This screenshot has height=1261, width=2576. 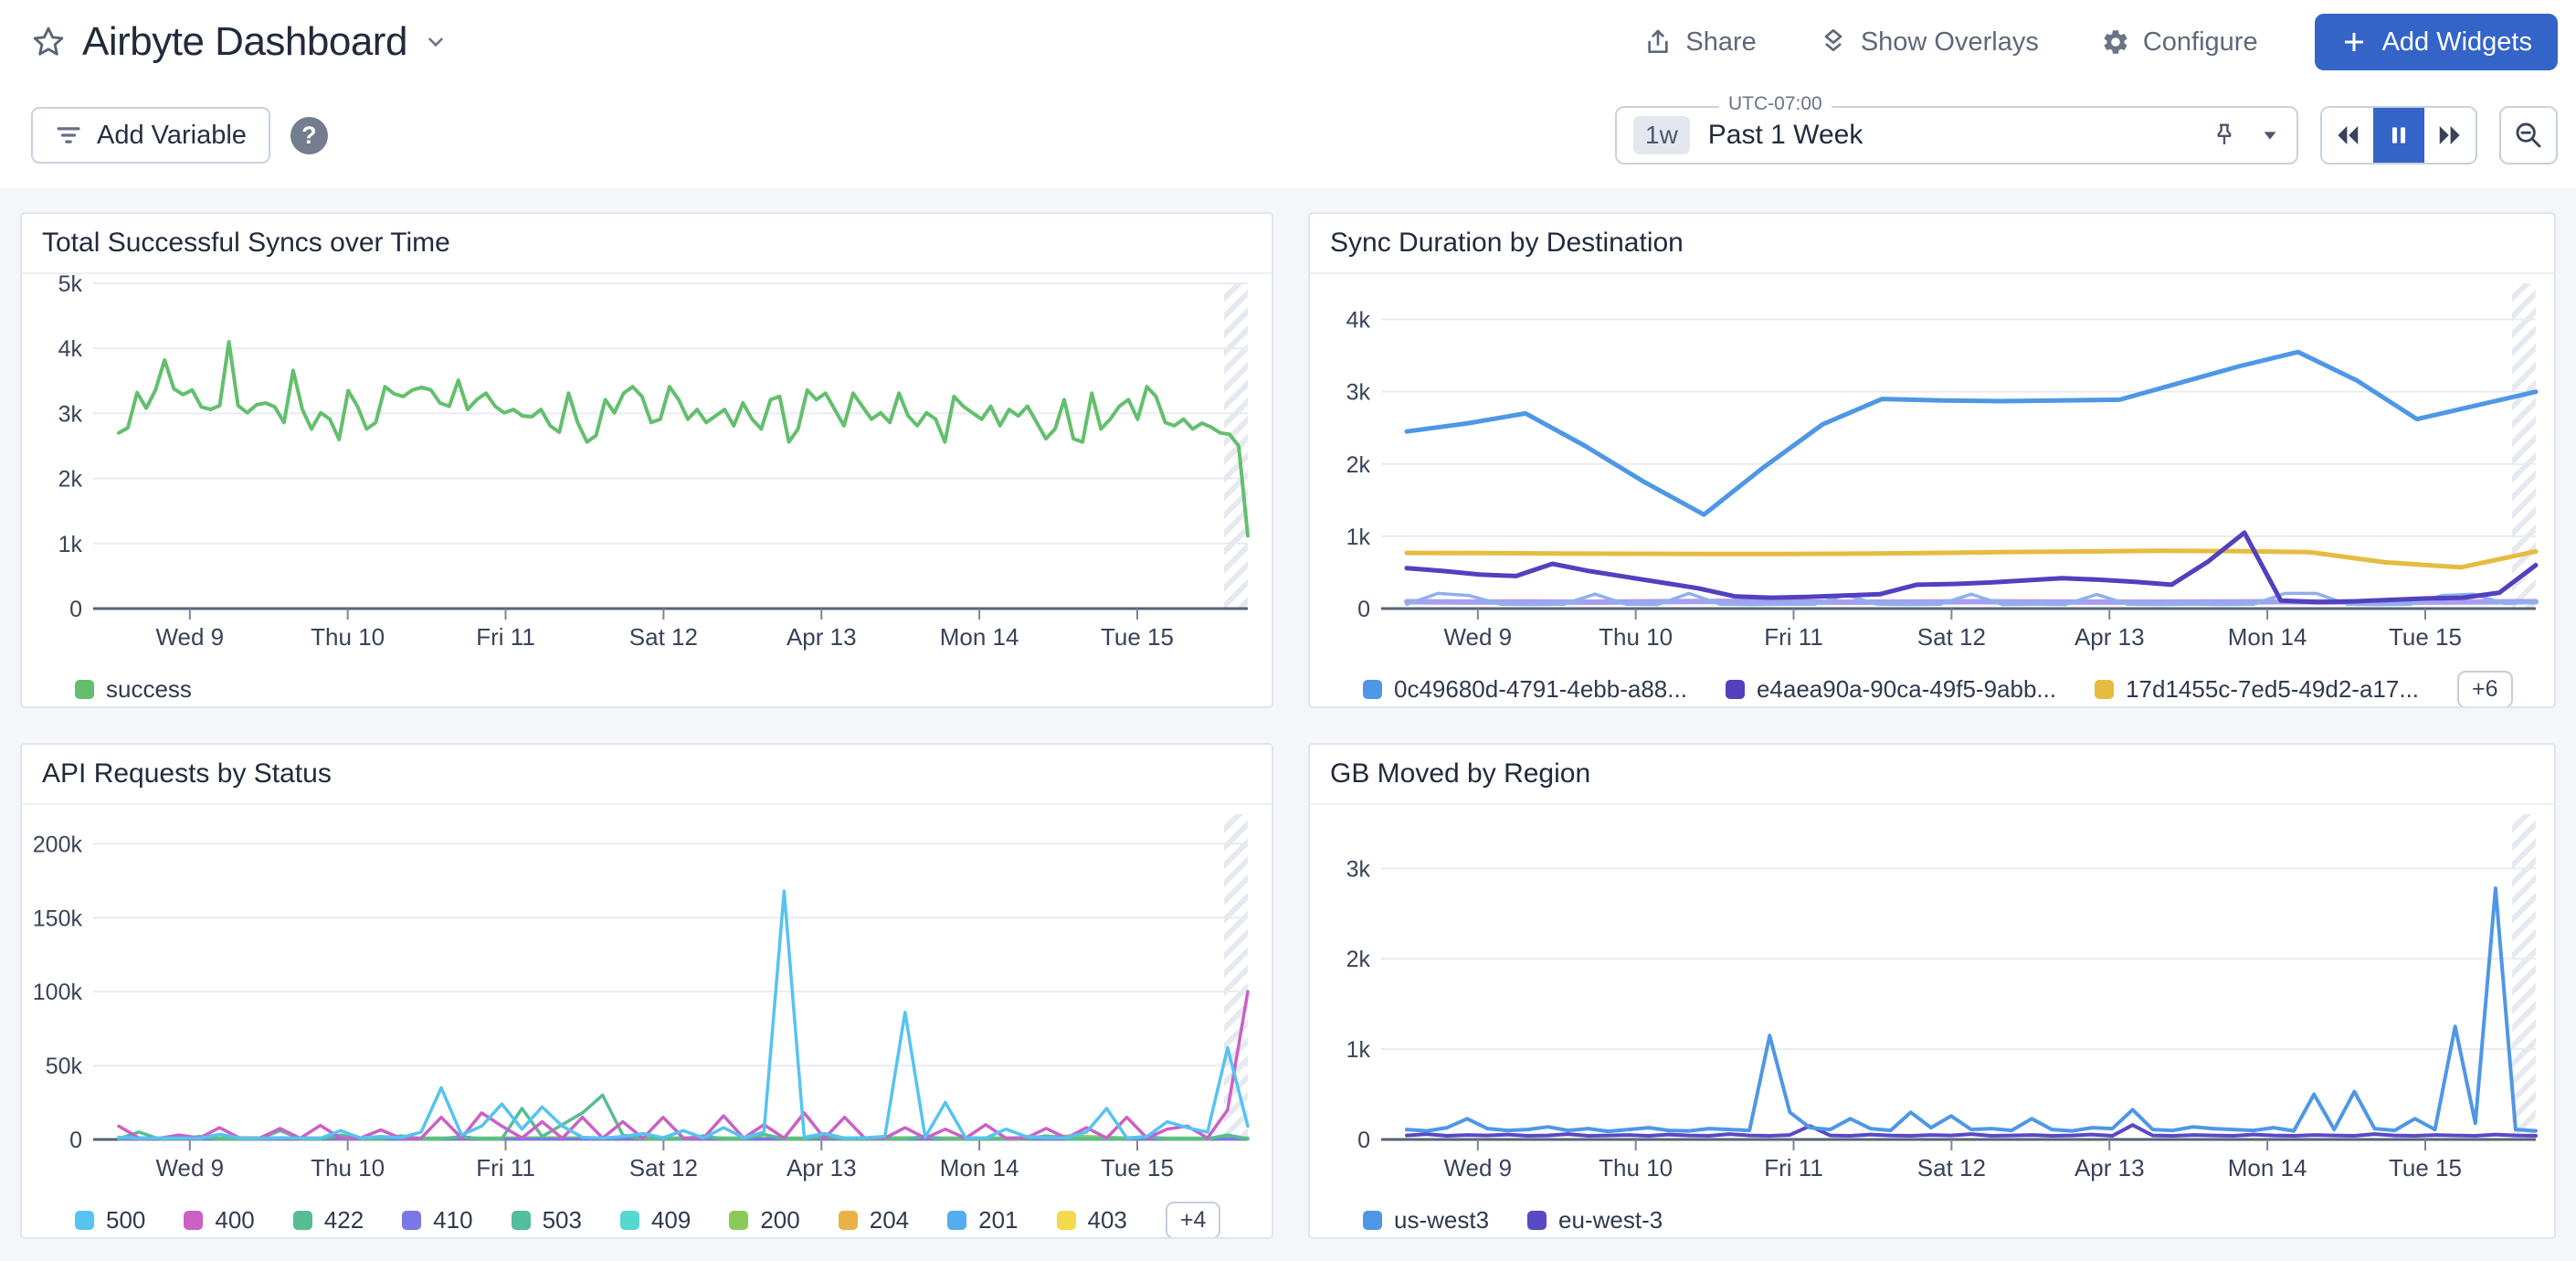 I want to click on legend-item-500: 500, so click(x=110, y=1220).